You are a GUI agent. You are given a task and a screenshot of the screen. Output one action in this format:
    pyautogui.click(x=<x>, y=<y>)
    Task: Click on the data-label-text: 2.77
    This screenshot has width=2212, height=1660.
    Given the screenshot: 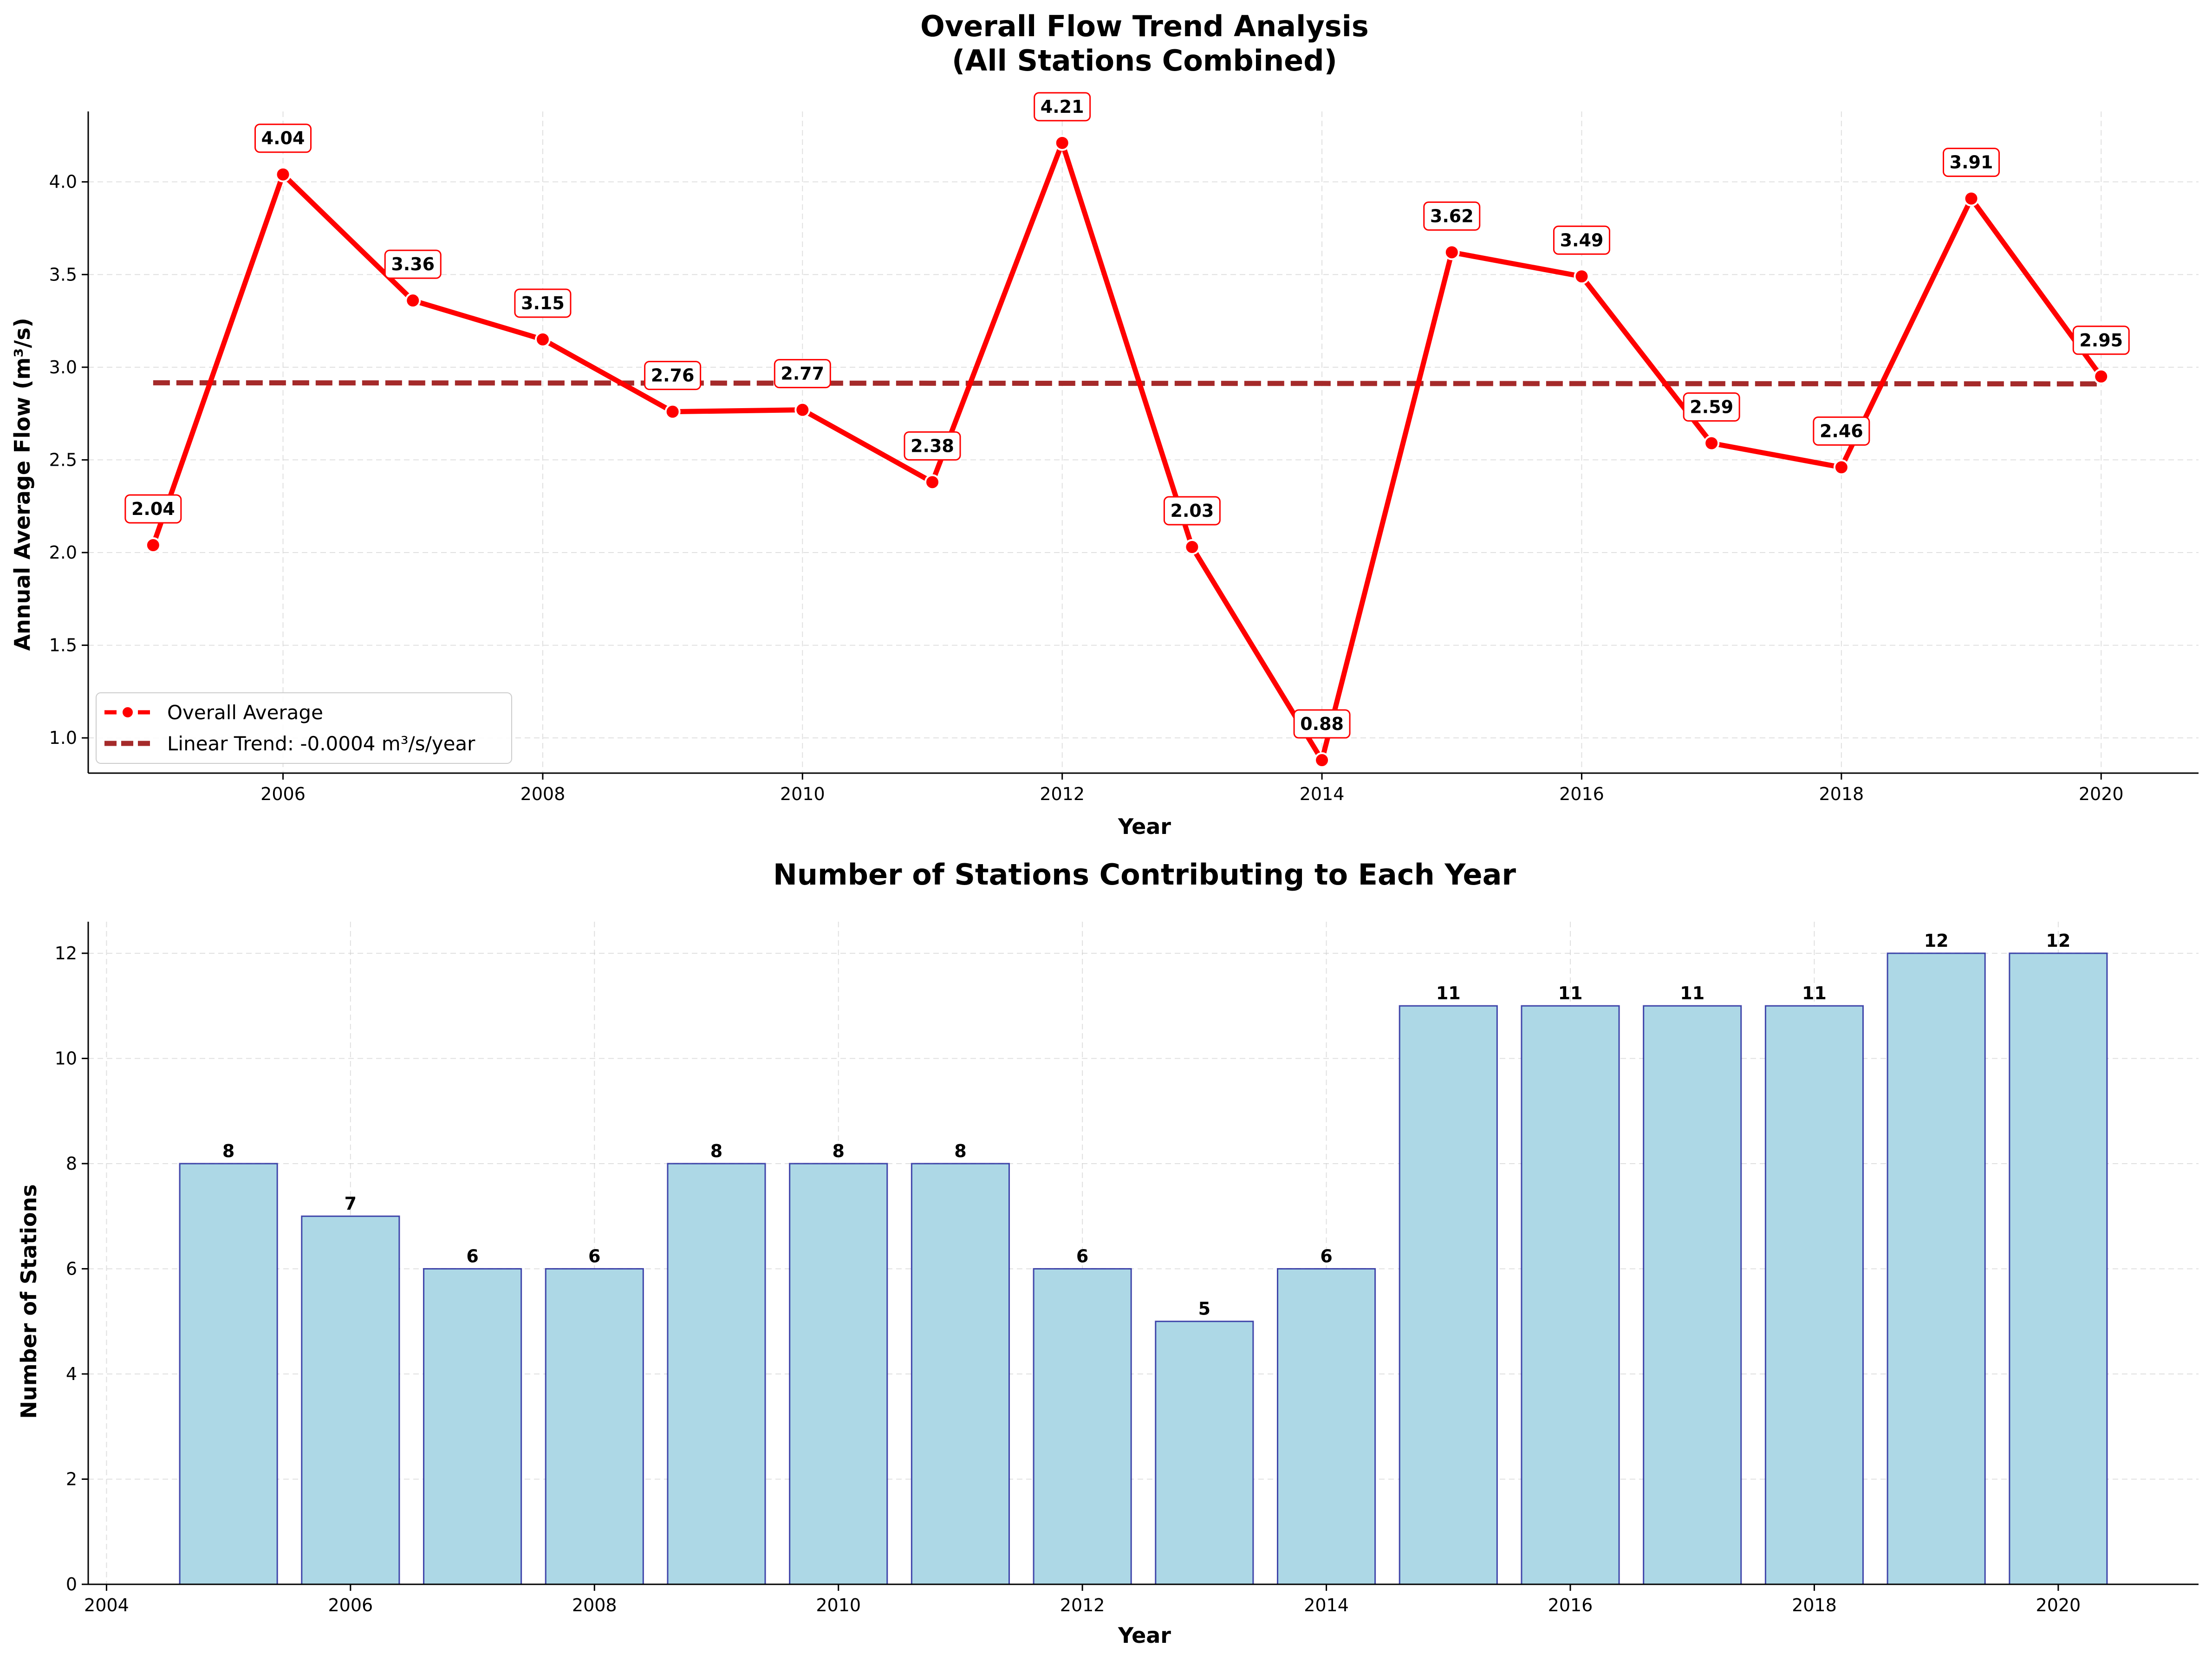 What is the action you would take?
    pyautogui.click(x=802, y=374)
    